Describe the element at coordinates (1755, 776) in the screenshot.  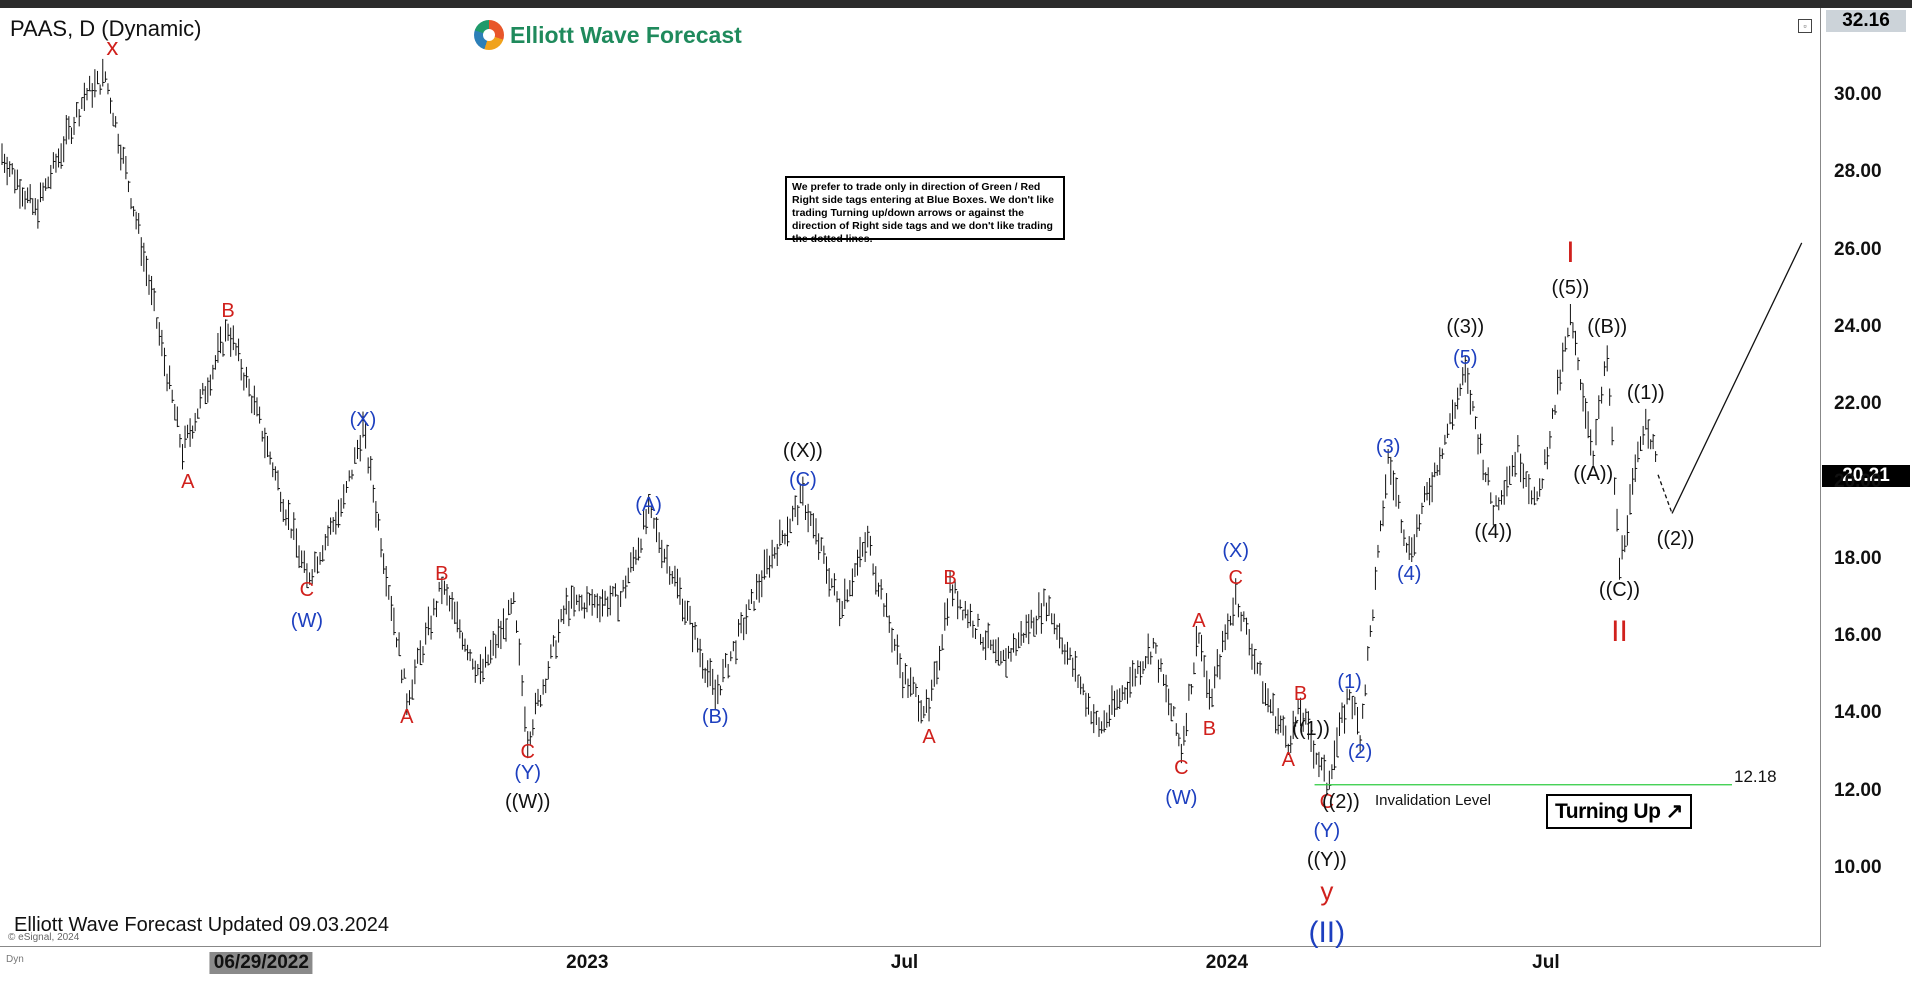
I see `invalidation-value: 12.18` at that location.